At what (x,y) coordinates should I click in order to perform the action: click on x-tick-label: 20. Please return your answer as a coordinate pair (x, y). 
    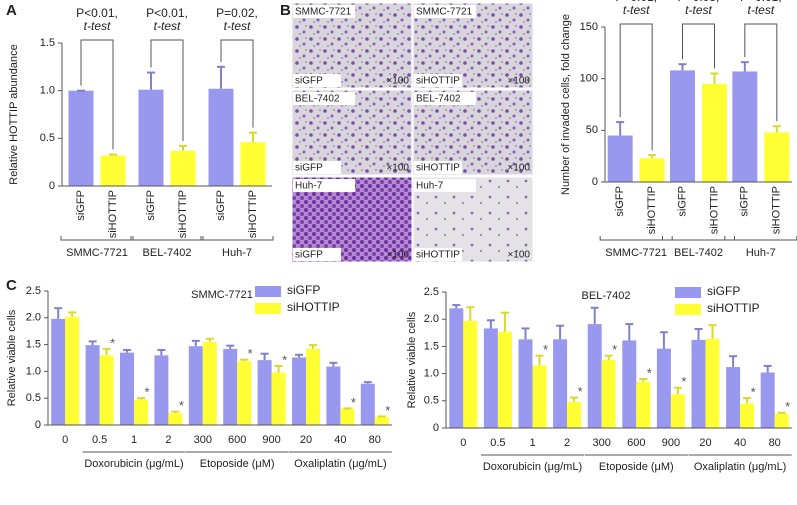
    Looking at the image, I should click on (306, 440).